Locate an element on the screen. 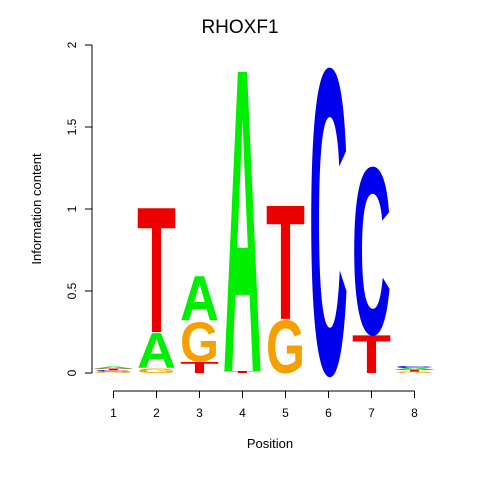 This screenshot has width=480, height=480. x-tick-label: 2 is located at coordinates (156, 413).